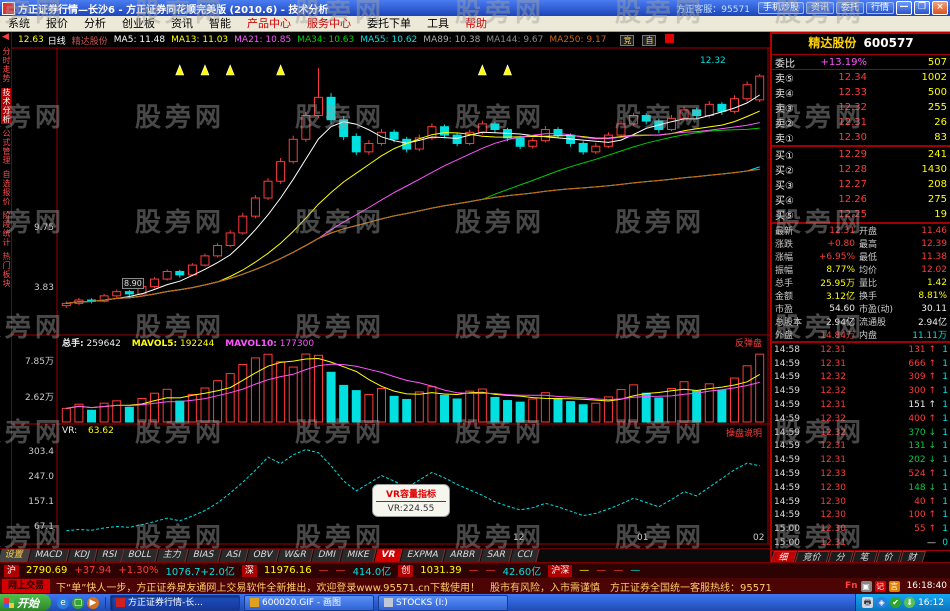 The width and height of the screenshot is (950, 611). What do you see at coordinates (866, 586) in the screenshot?
I see `image-icon: ▣` at bounding box center [866, 586].